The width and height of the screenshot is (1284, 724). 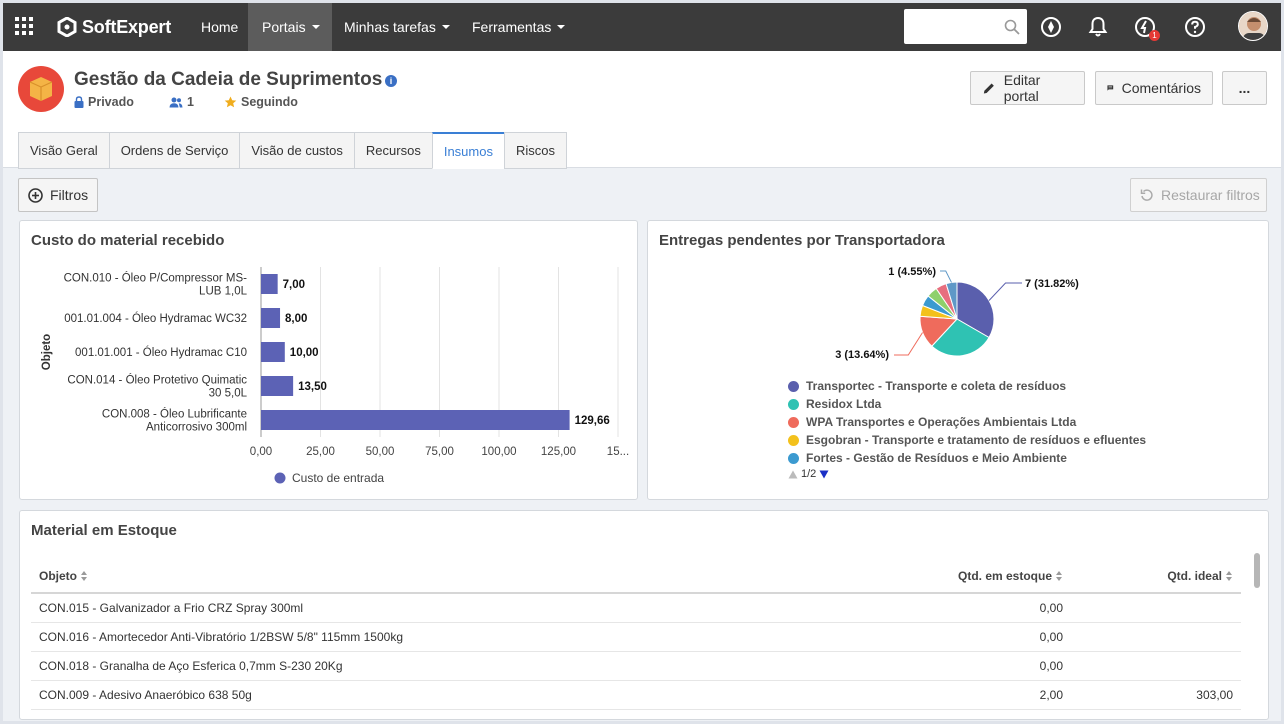 I want to click on nav-portais: Portais, so click(x=290, y=27).